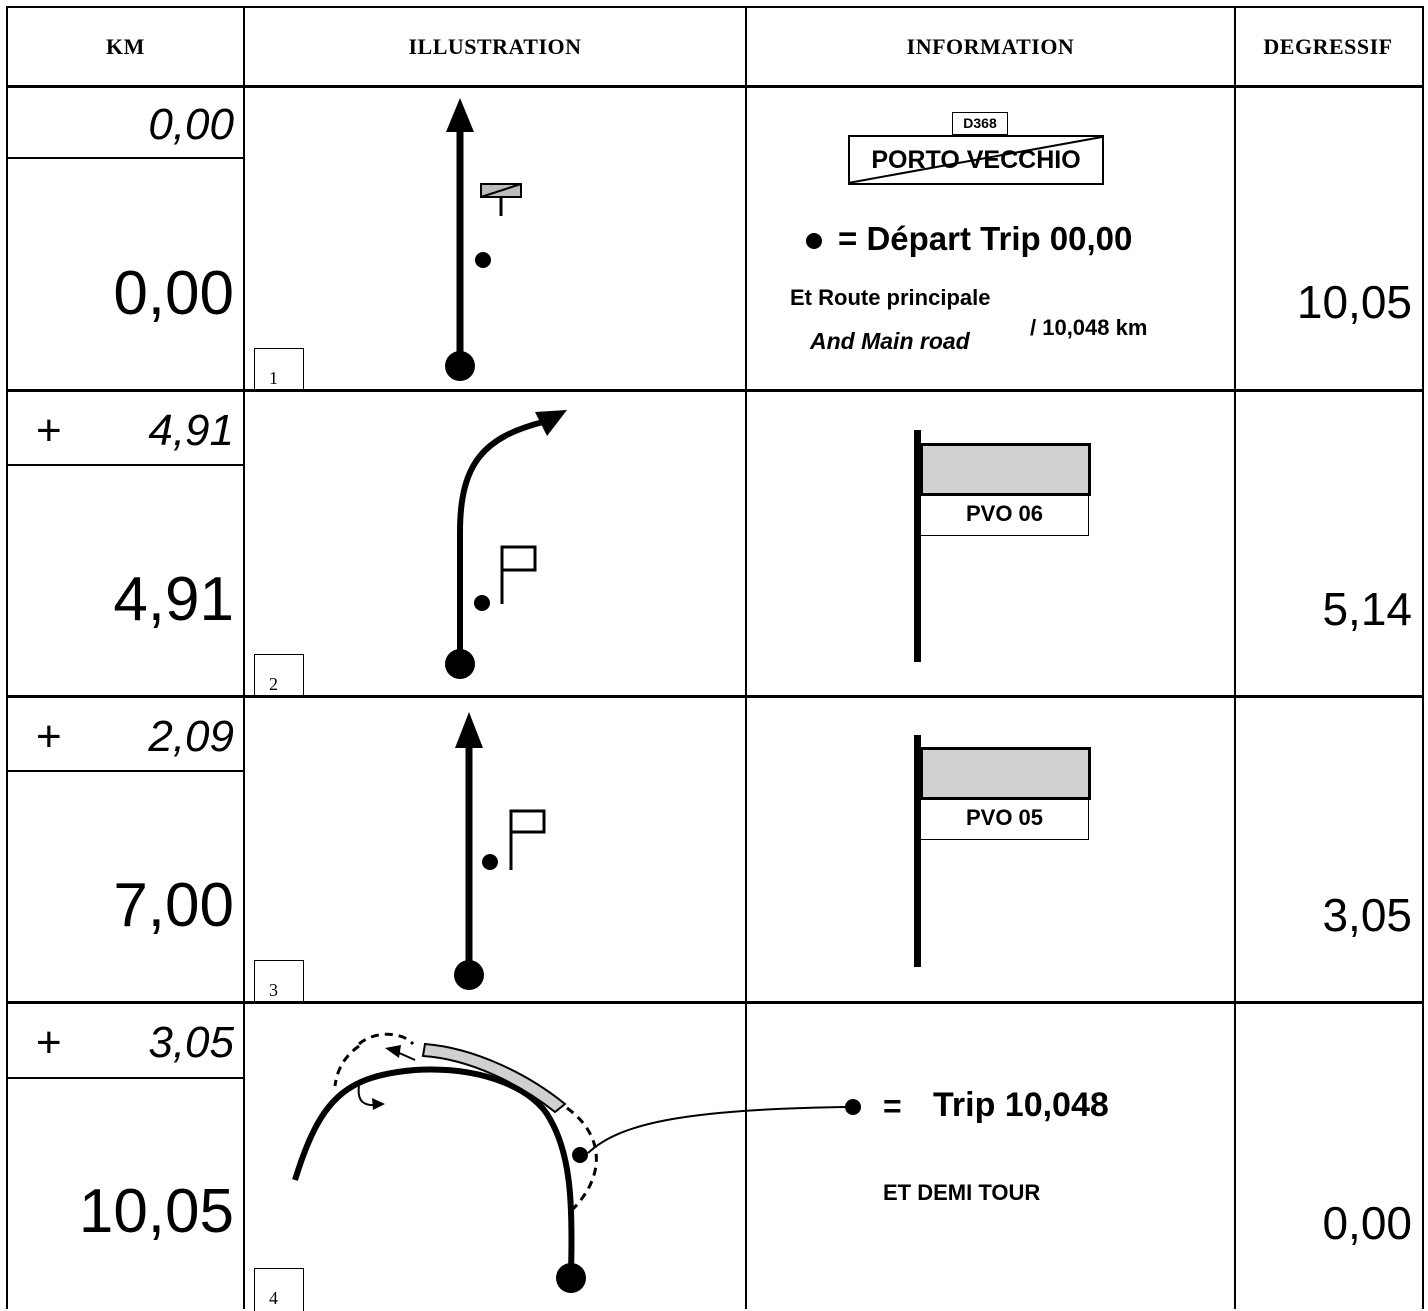 The width and height of the screenshot is (1428, 1311). What do you see at coordinates (990, 46) in the screenshot?
I see `header-information: INFORMATION` at bounding box center [990, 46].